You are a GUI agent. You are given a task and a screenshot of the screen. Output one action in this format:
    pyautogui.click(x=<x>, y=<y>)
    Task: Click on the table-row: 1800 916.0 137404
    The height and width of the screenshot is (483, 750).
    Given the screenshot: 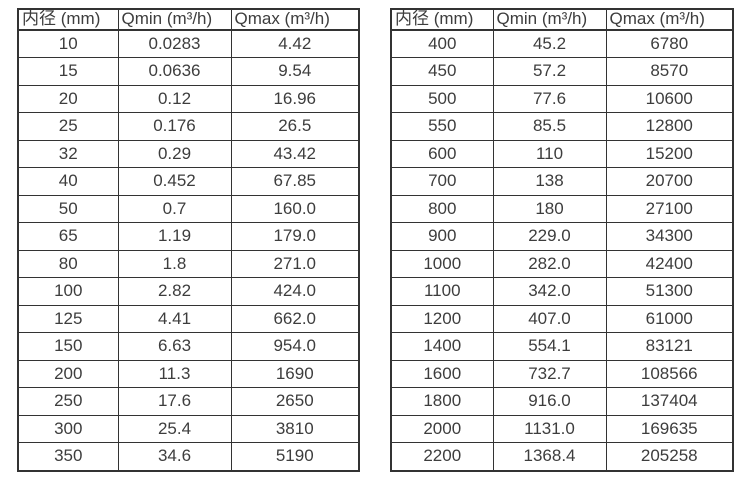 What is the action you would take?
    pyautogui.click(x=562, y=401)
    